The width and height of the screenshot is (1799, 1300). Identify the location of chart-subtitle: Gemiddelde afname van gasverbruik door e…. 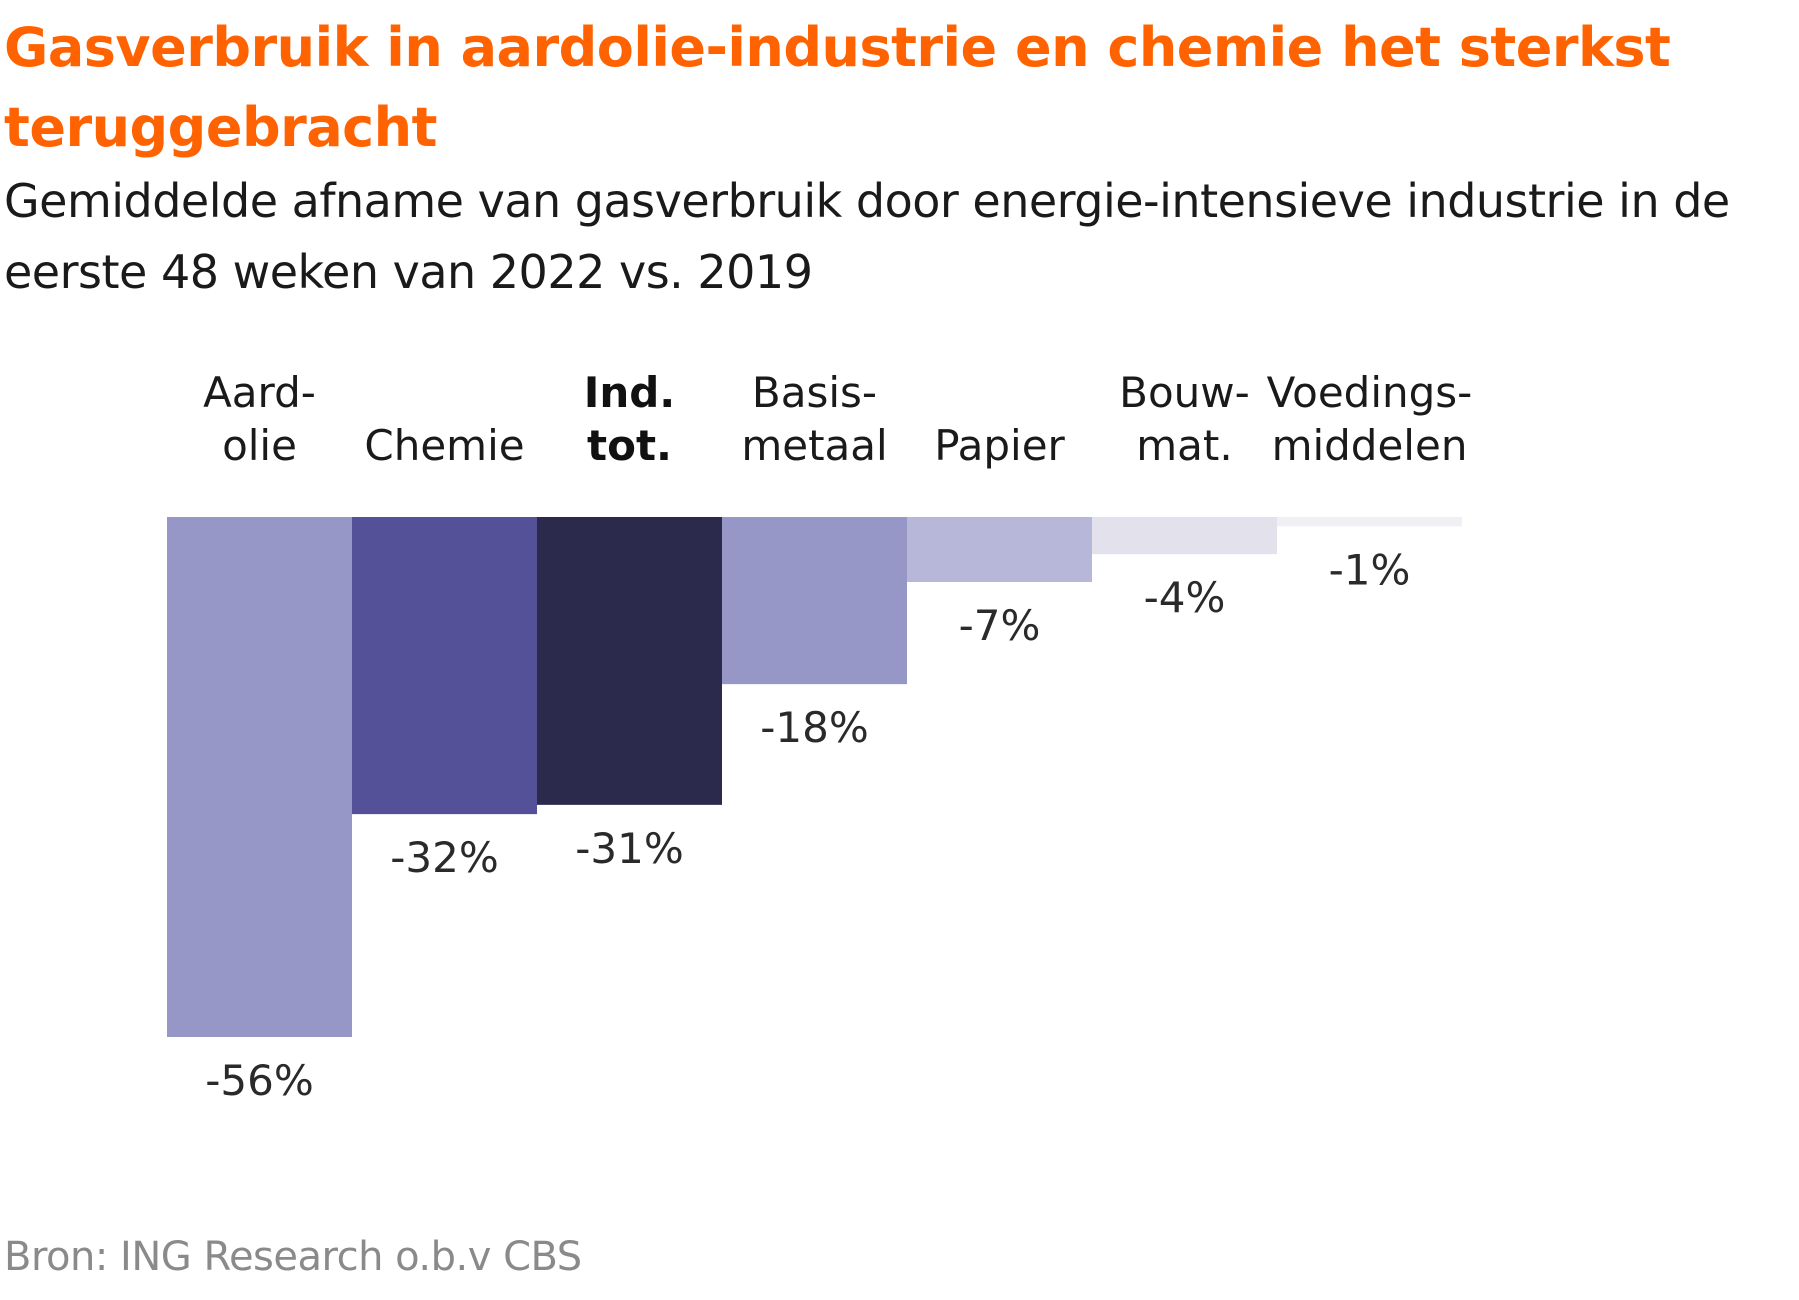
(867, 236).